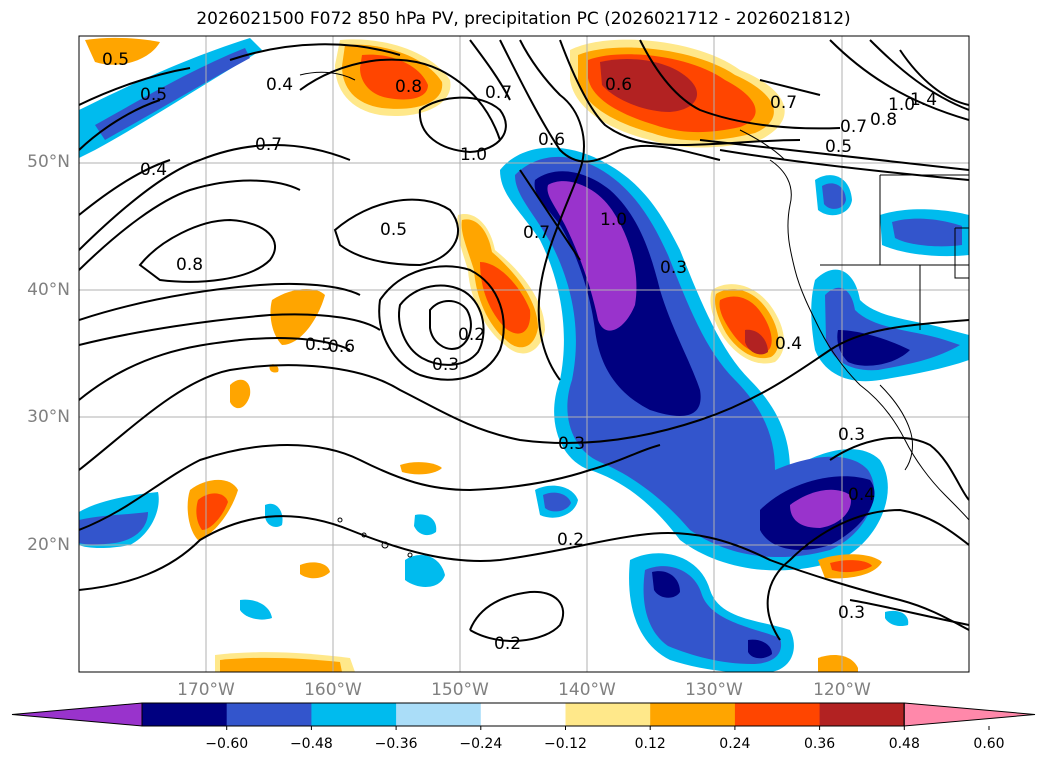 This screenshot has width=1047, height=765. Describe the element at coordinates (989, 744) in the screenshot. I see `colorbar-tick-label: 0.60` at that location.